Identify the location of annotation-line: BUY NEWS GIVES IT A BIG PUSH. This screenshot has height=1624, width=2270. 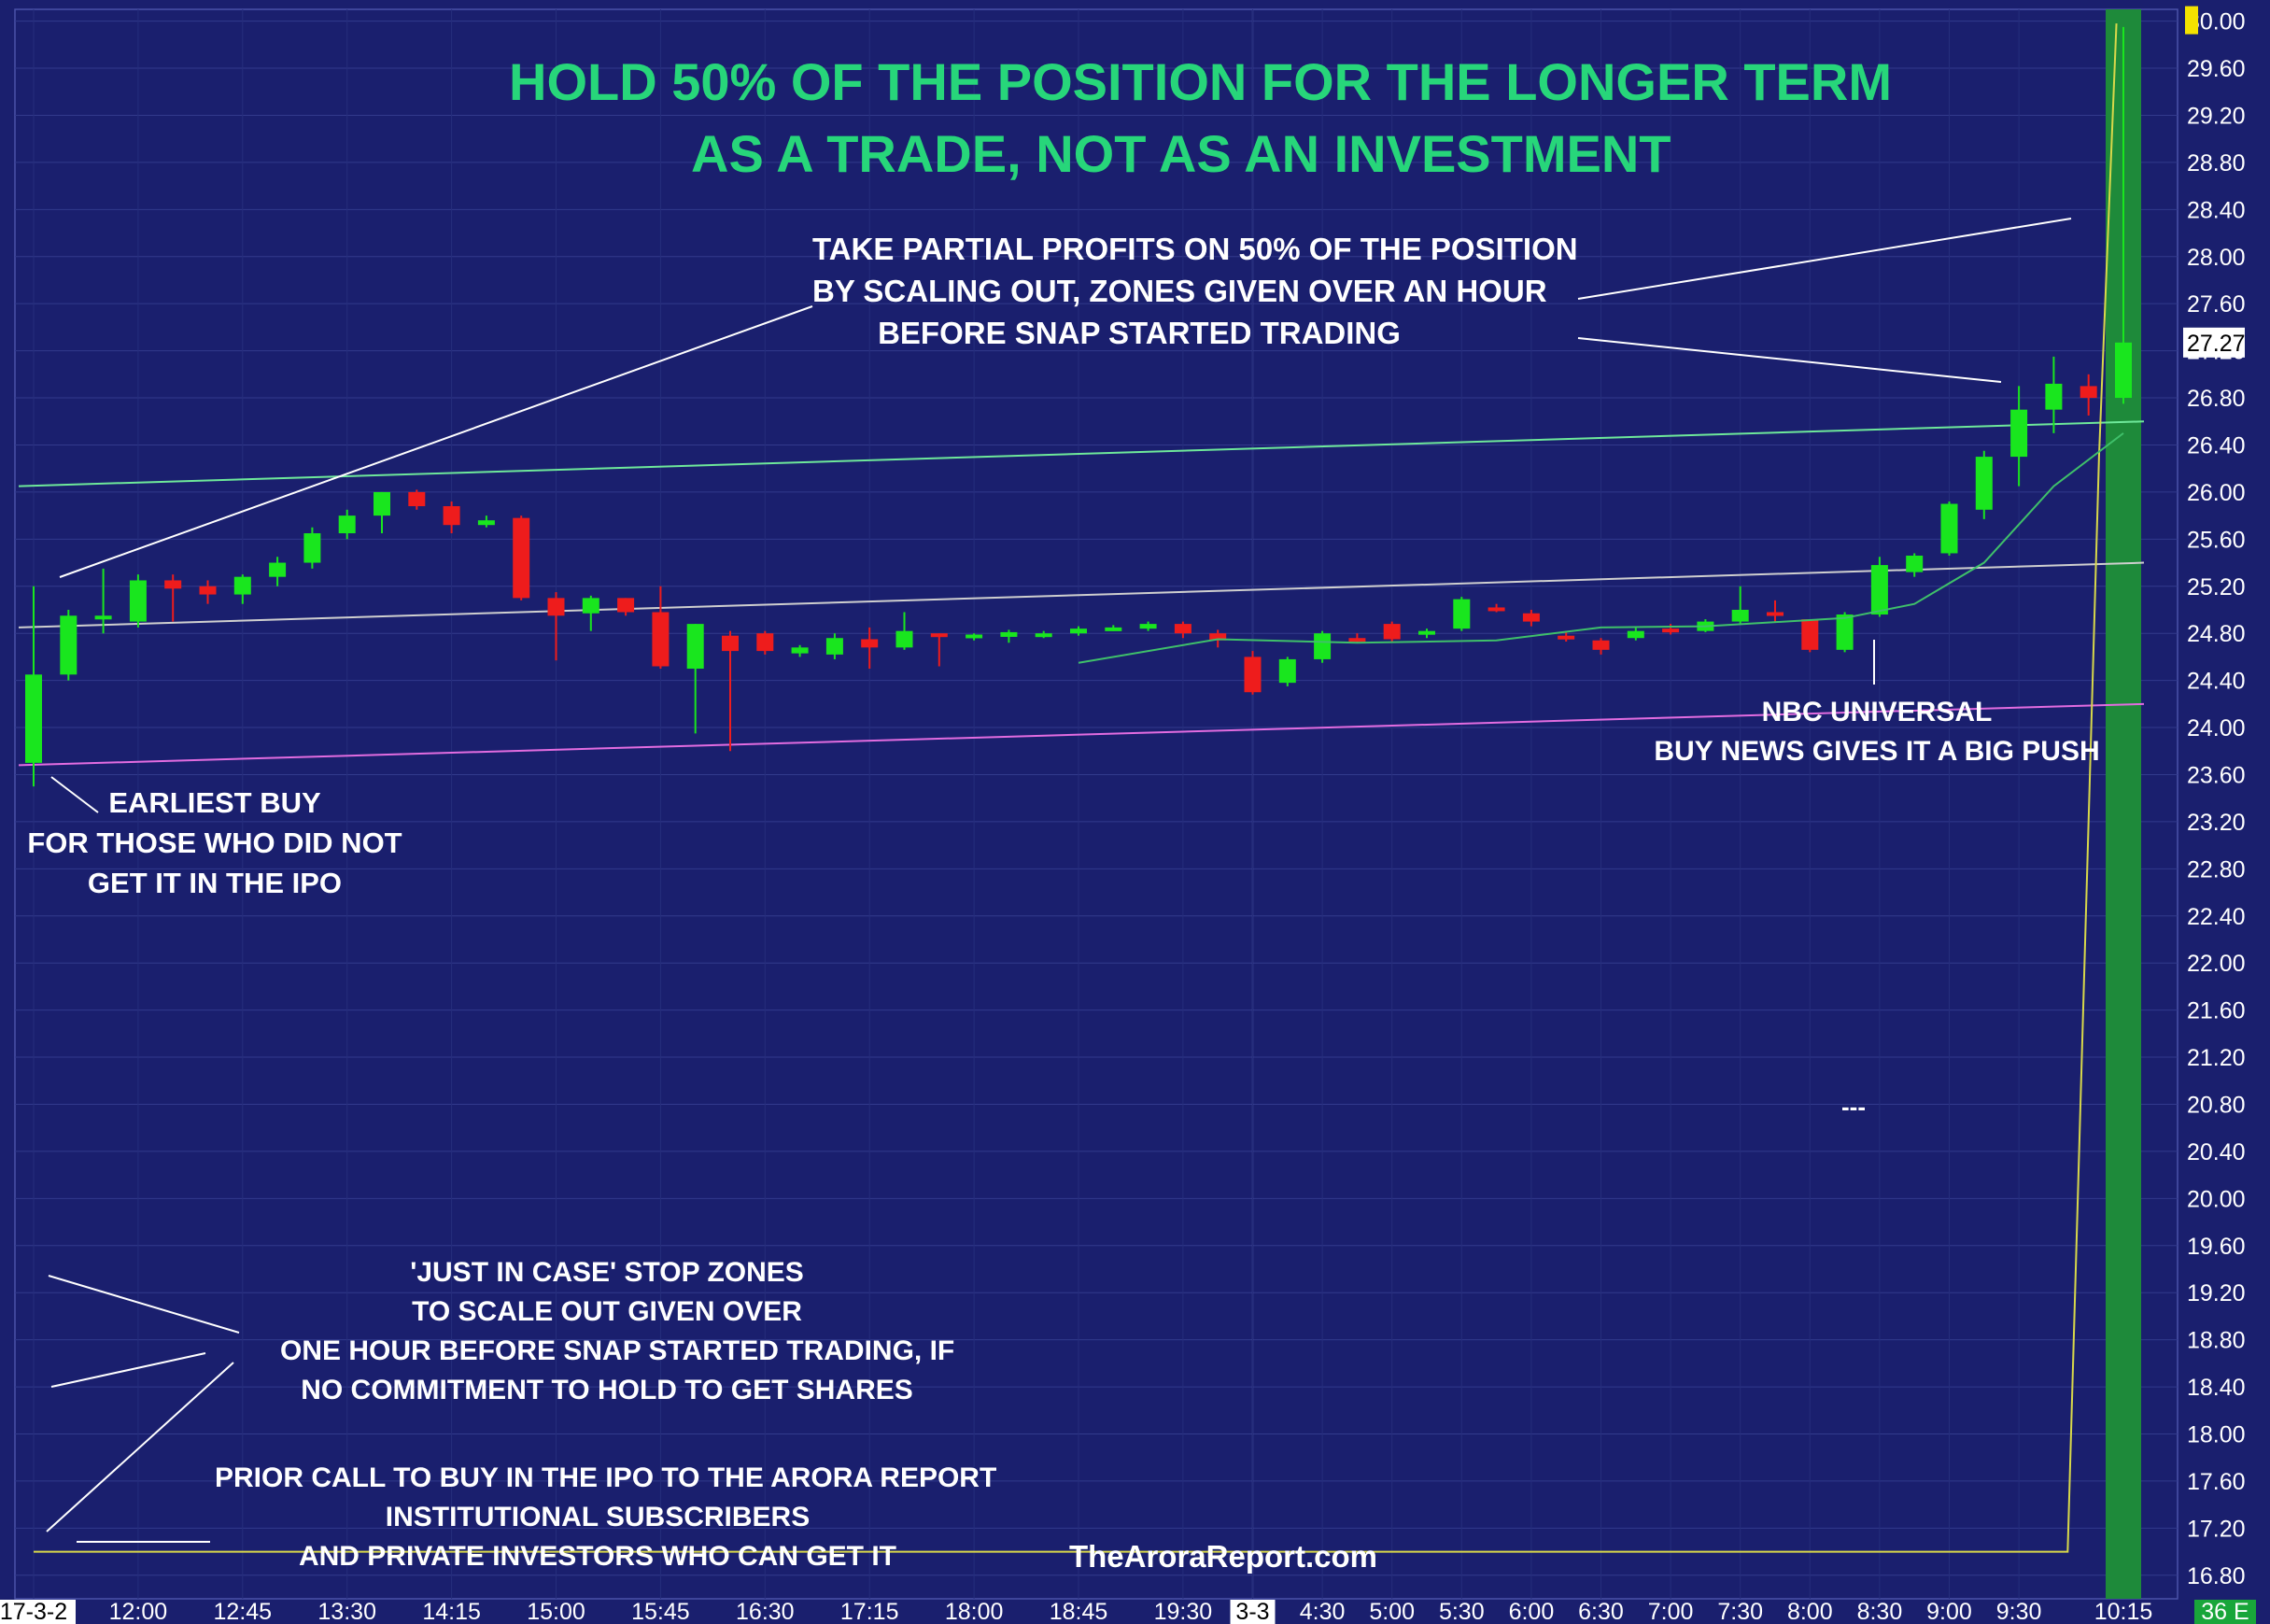
(1877, 751).